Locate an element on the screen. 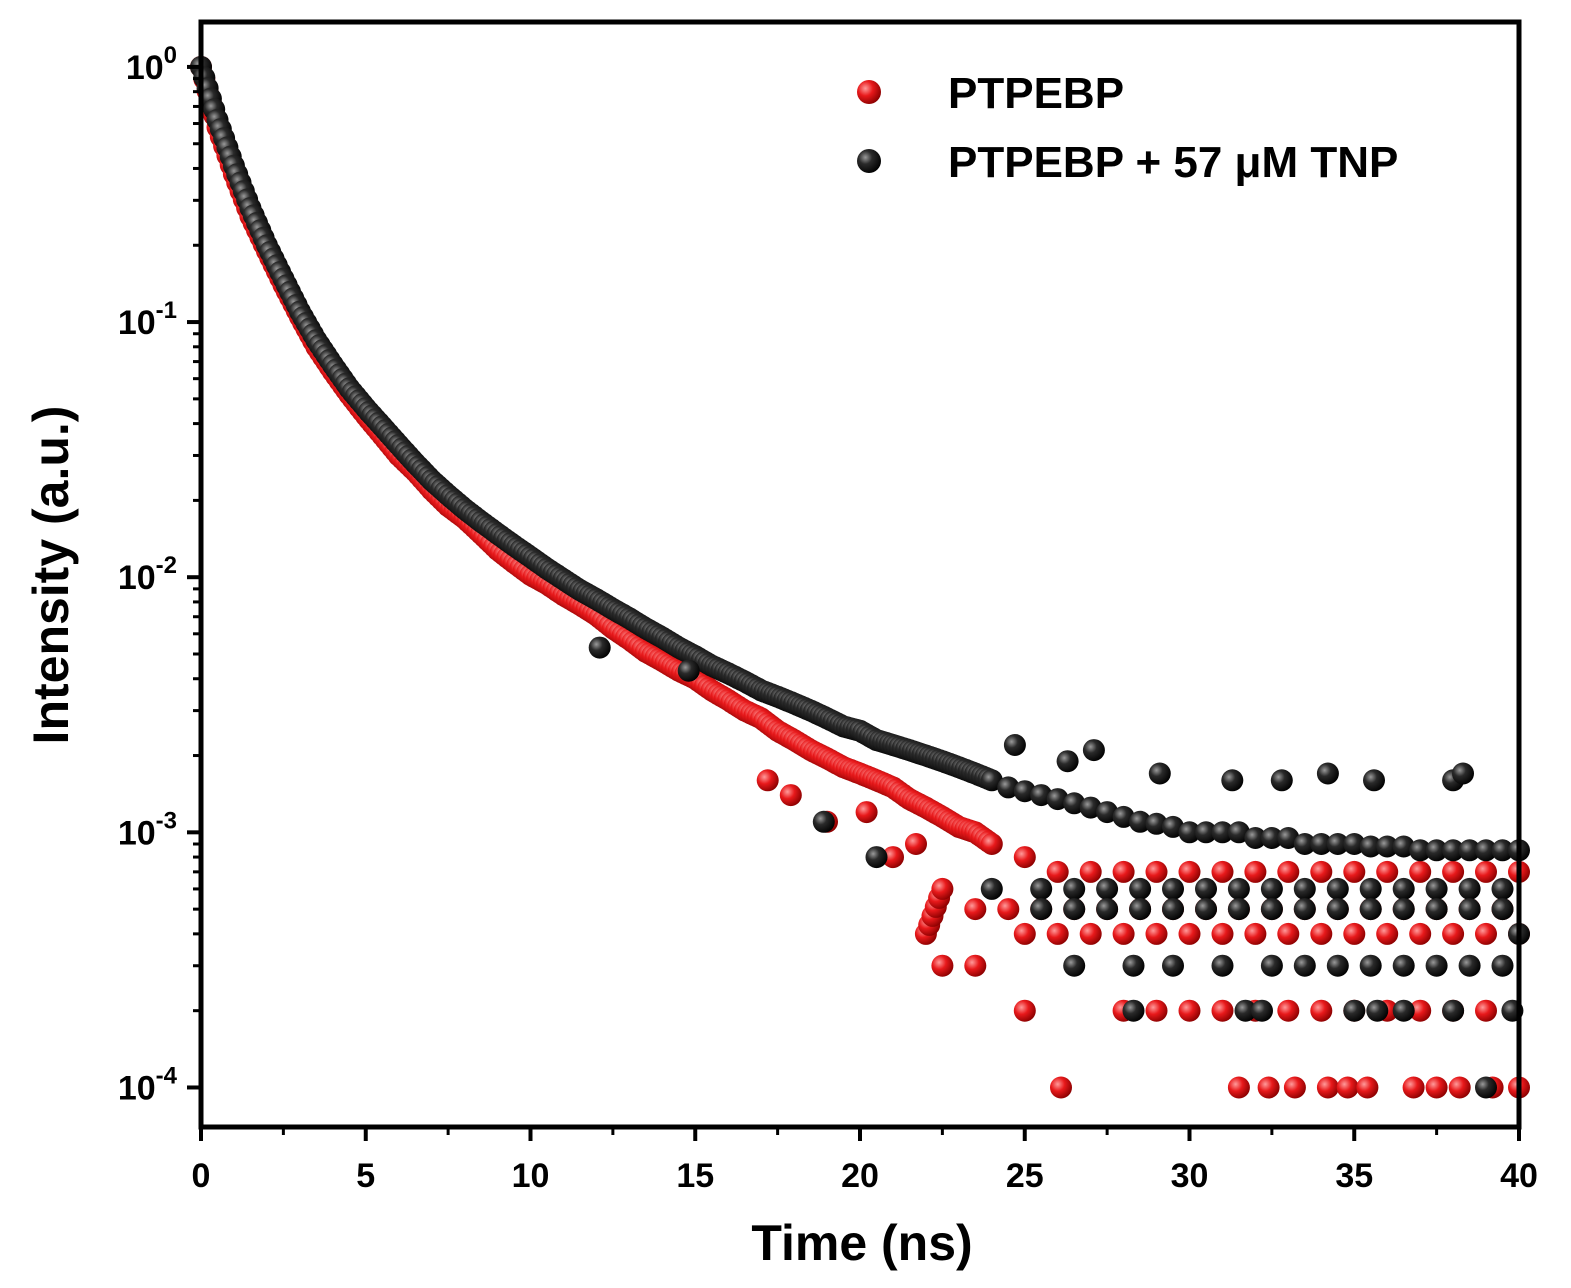 Image resolution: width=1571 pixels, height=1288 pixels. x-tick-label: 10 is located at coordinates (531, 1176).